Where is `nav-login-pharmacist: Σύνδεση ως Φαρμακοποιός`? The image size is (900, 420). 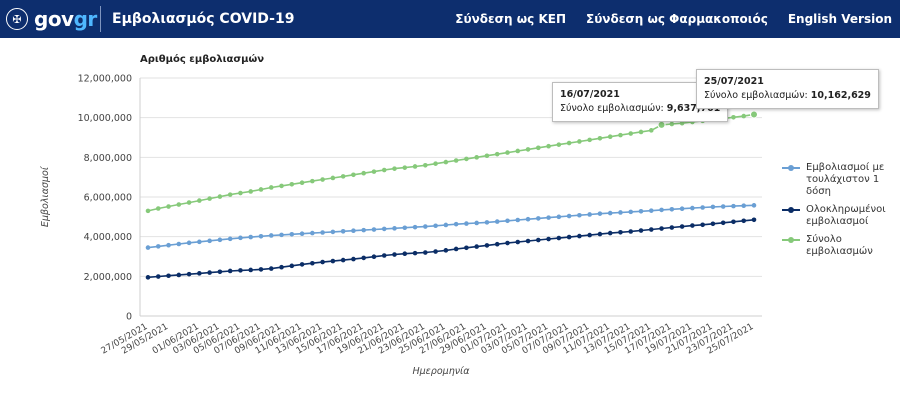 nav-login-pharmacist: Σύνδεση ως Φαρμακοποιός is located at coordinates (677, 19).